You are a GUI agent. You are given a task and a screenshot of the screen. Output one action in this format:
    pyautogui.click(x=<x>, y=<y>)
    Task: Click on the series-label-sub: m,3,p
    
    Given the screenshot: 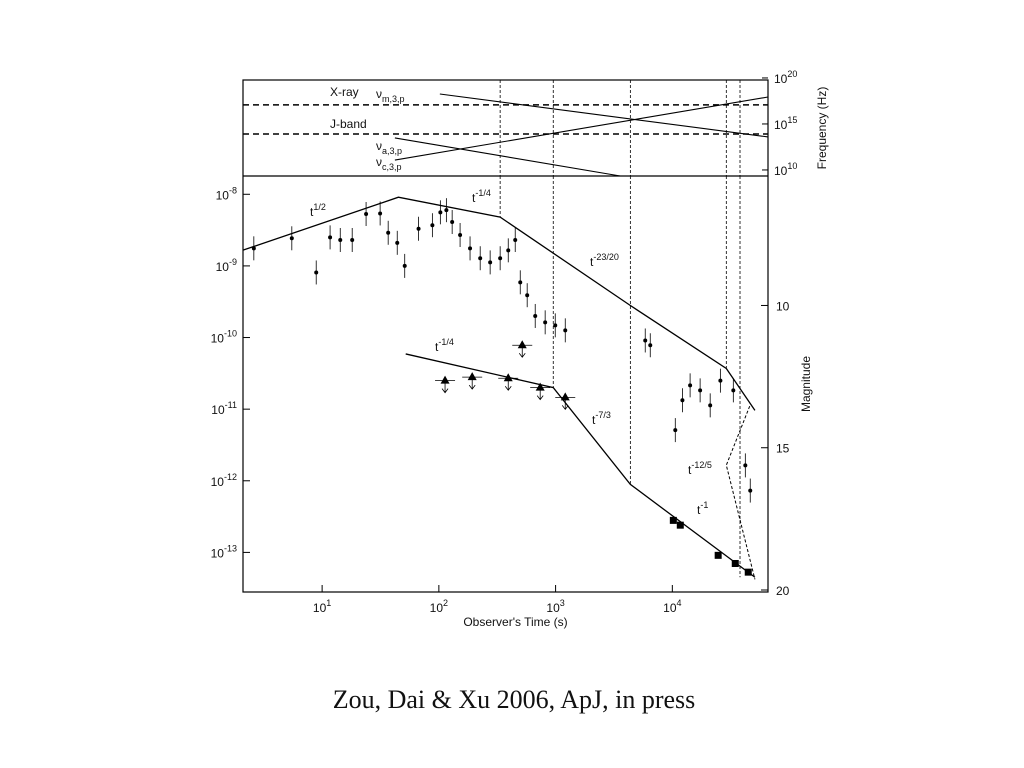 What is the action you would take?
    pyautogui.click(x=393, y=99)
    